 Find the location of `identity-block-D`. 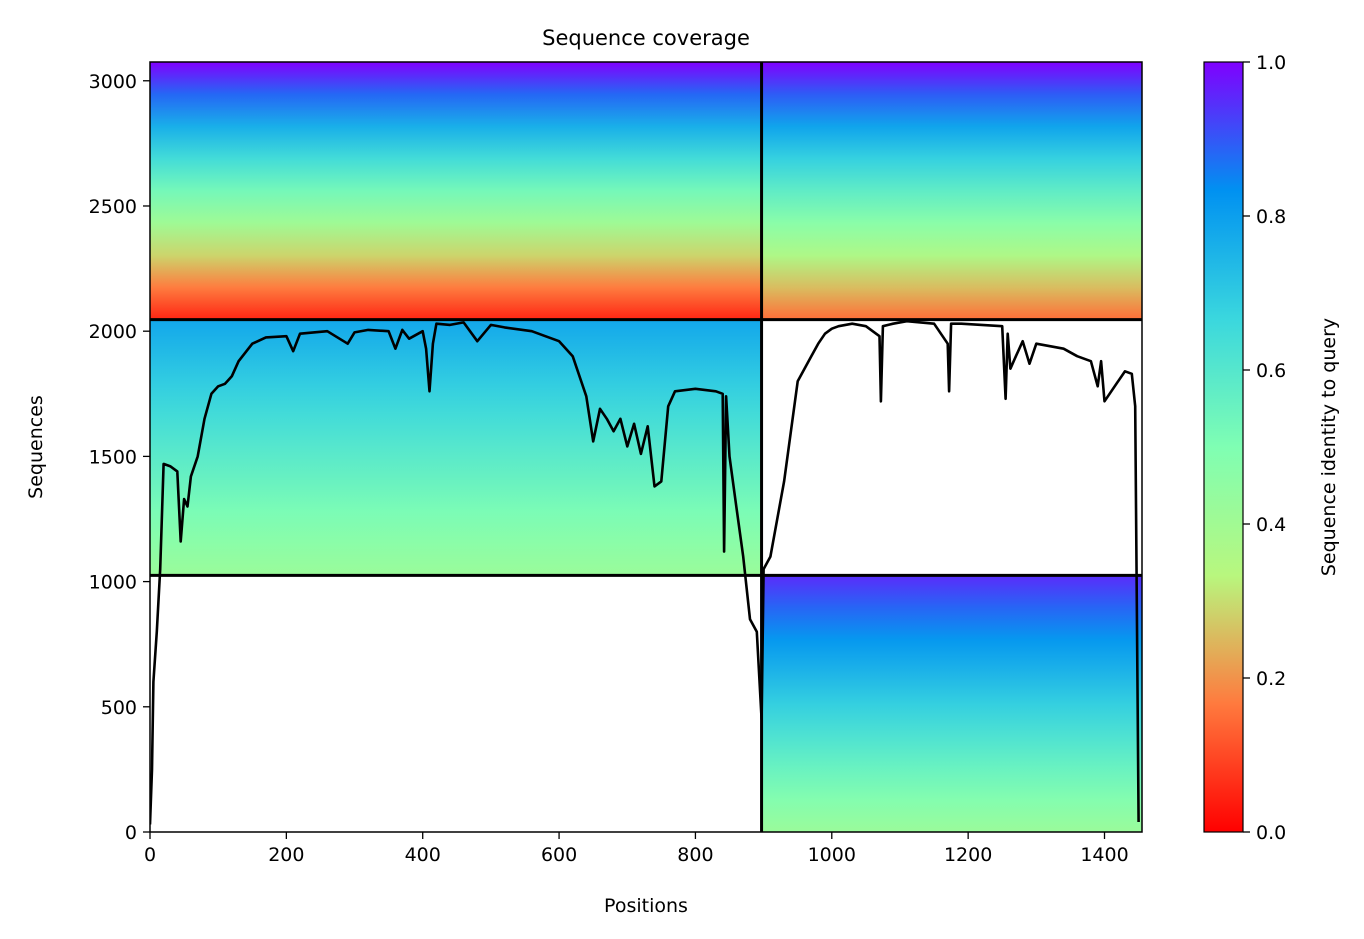

identity-block-D is located at coordinates (951, 191).